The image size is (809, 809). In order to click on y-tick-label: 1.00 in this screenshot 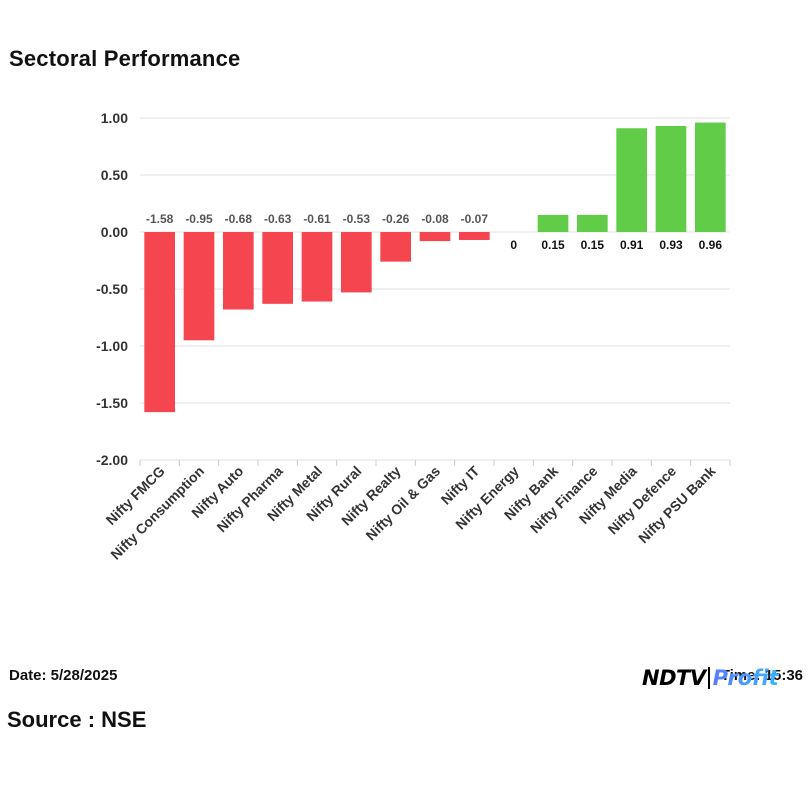, I will do `click(114, 118)`.